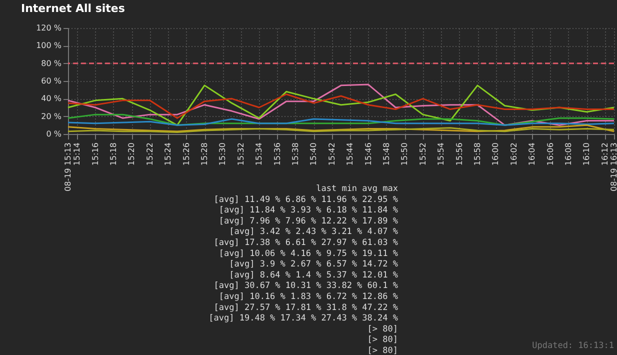  I want to click on y-tick-label: 100 %, so click(49, 45).